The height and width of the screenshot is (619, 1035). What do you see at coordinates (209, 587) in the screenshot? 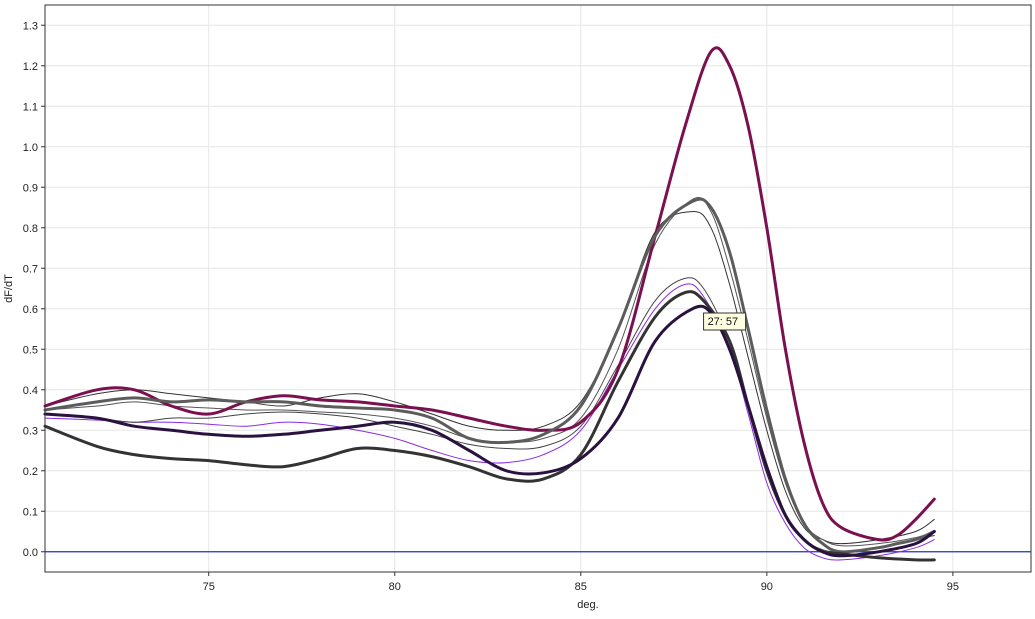
I see `x-tick-label: 75` at bounding box center [209, 587].